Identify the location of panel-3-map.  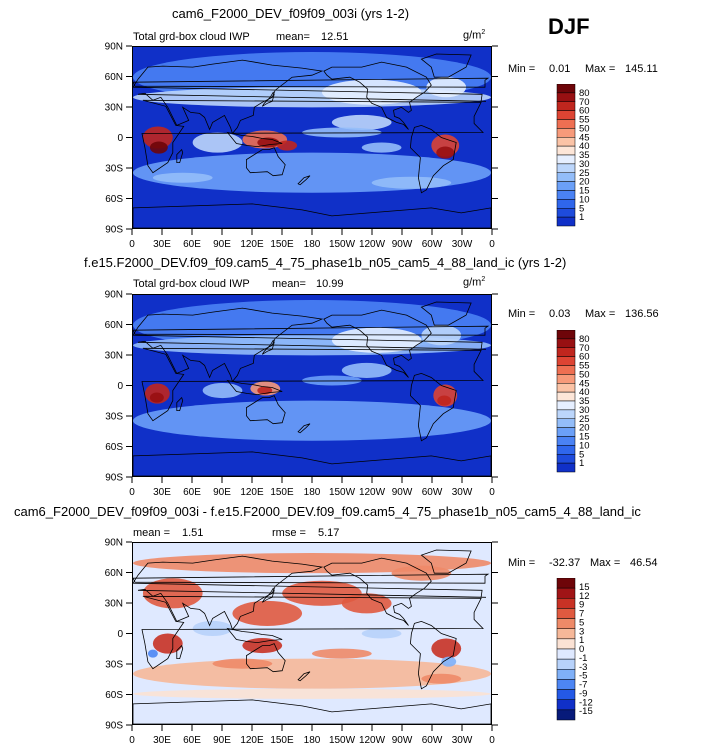
(312, 633).